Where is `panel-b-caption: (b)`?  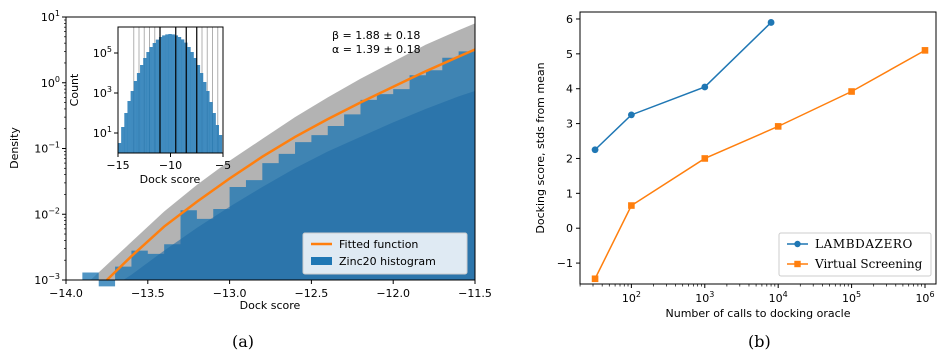
panel-b-caption: (b) is located at coordinates (759, 341).